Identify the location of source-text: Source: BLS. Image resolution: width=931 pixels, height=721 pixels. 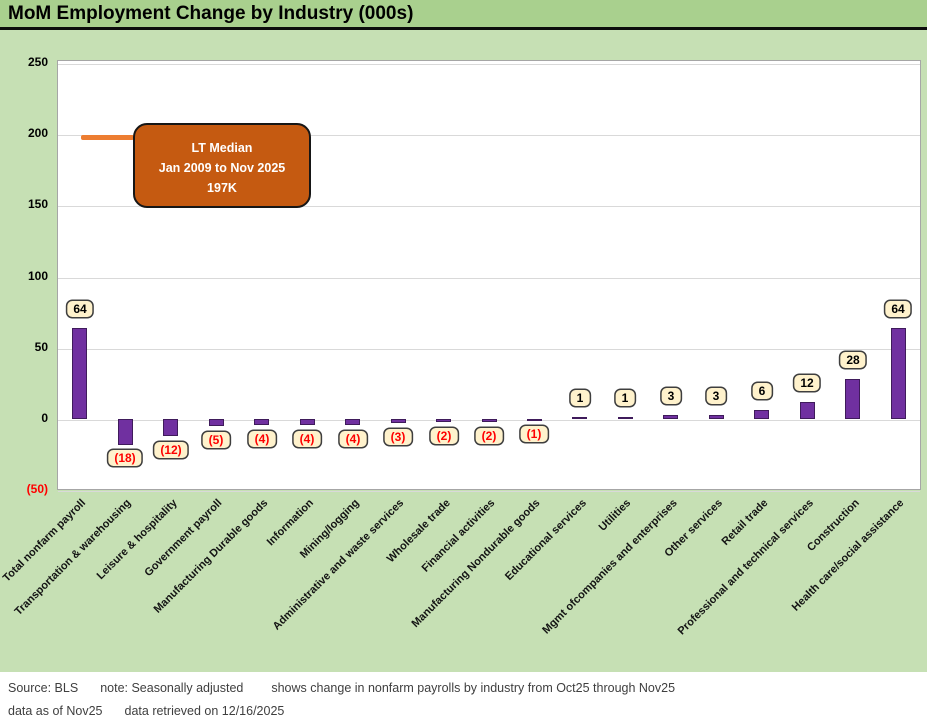
(43, 688).